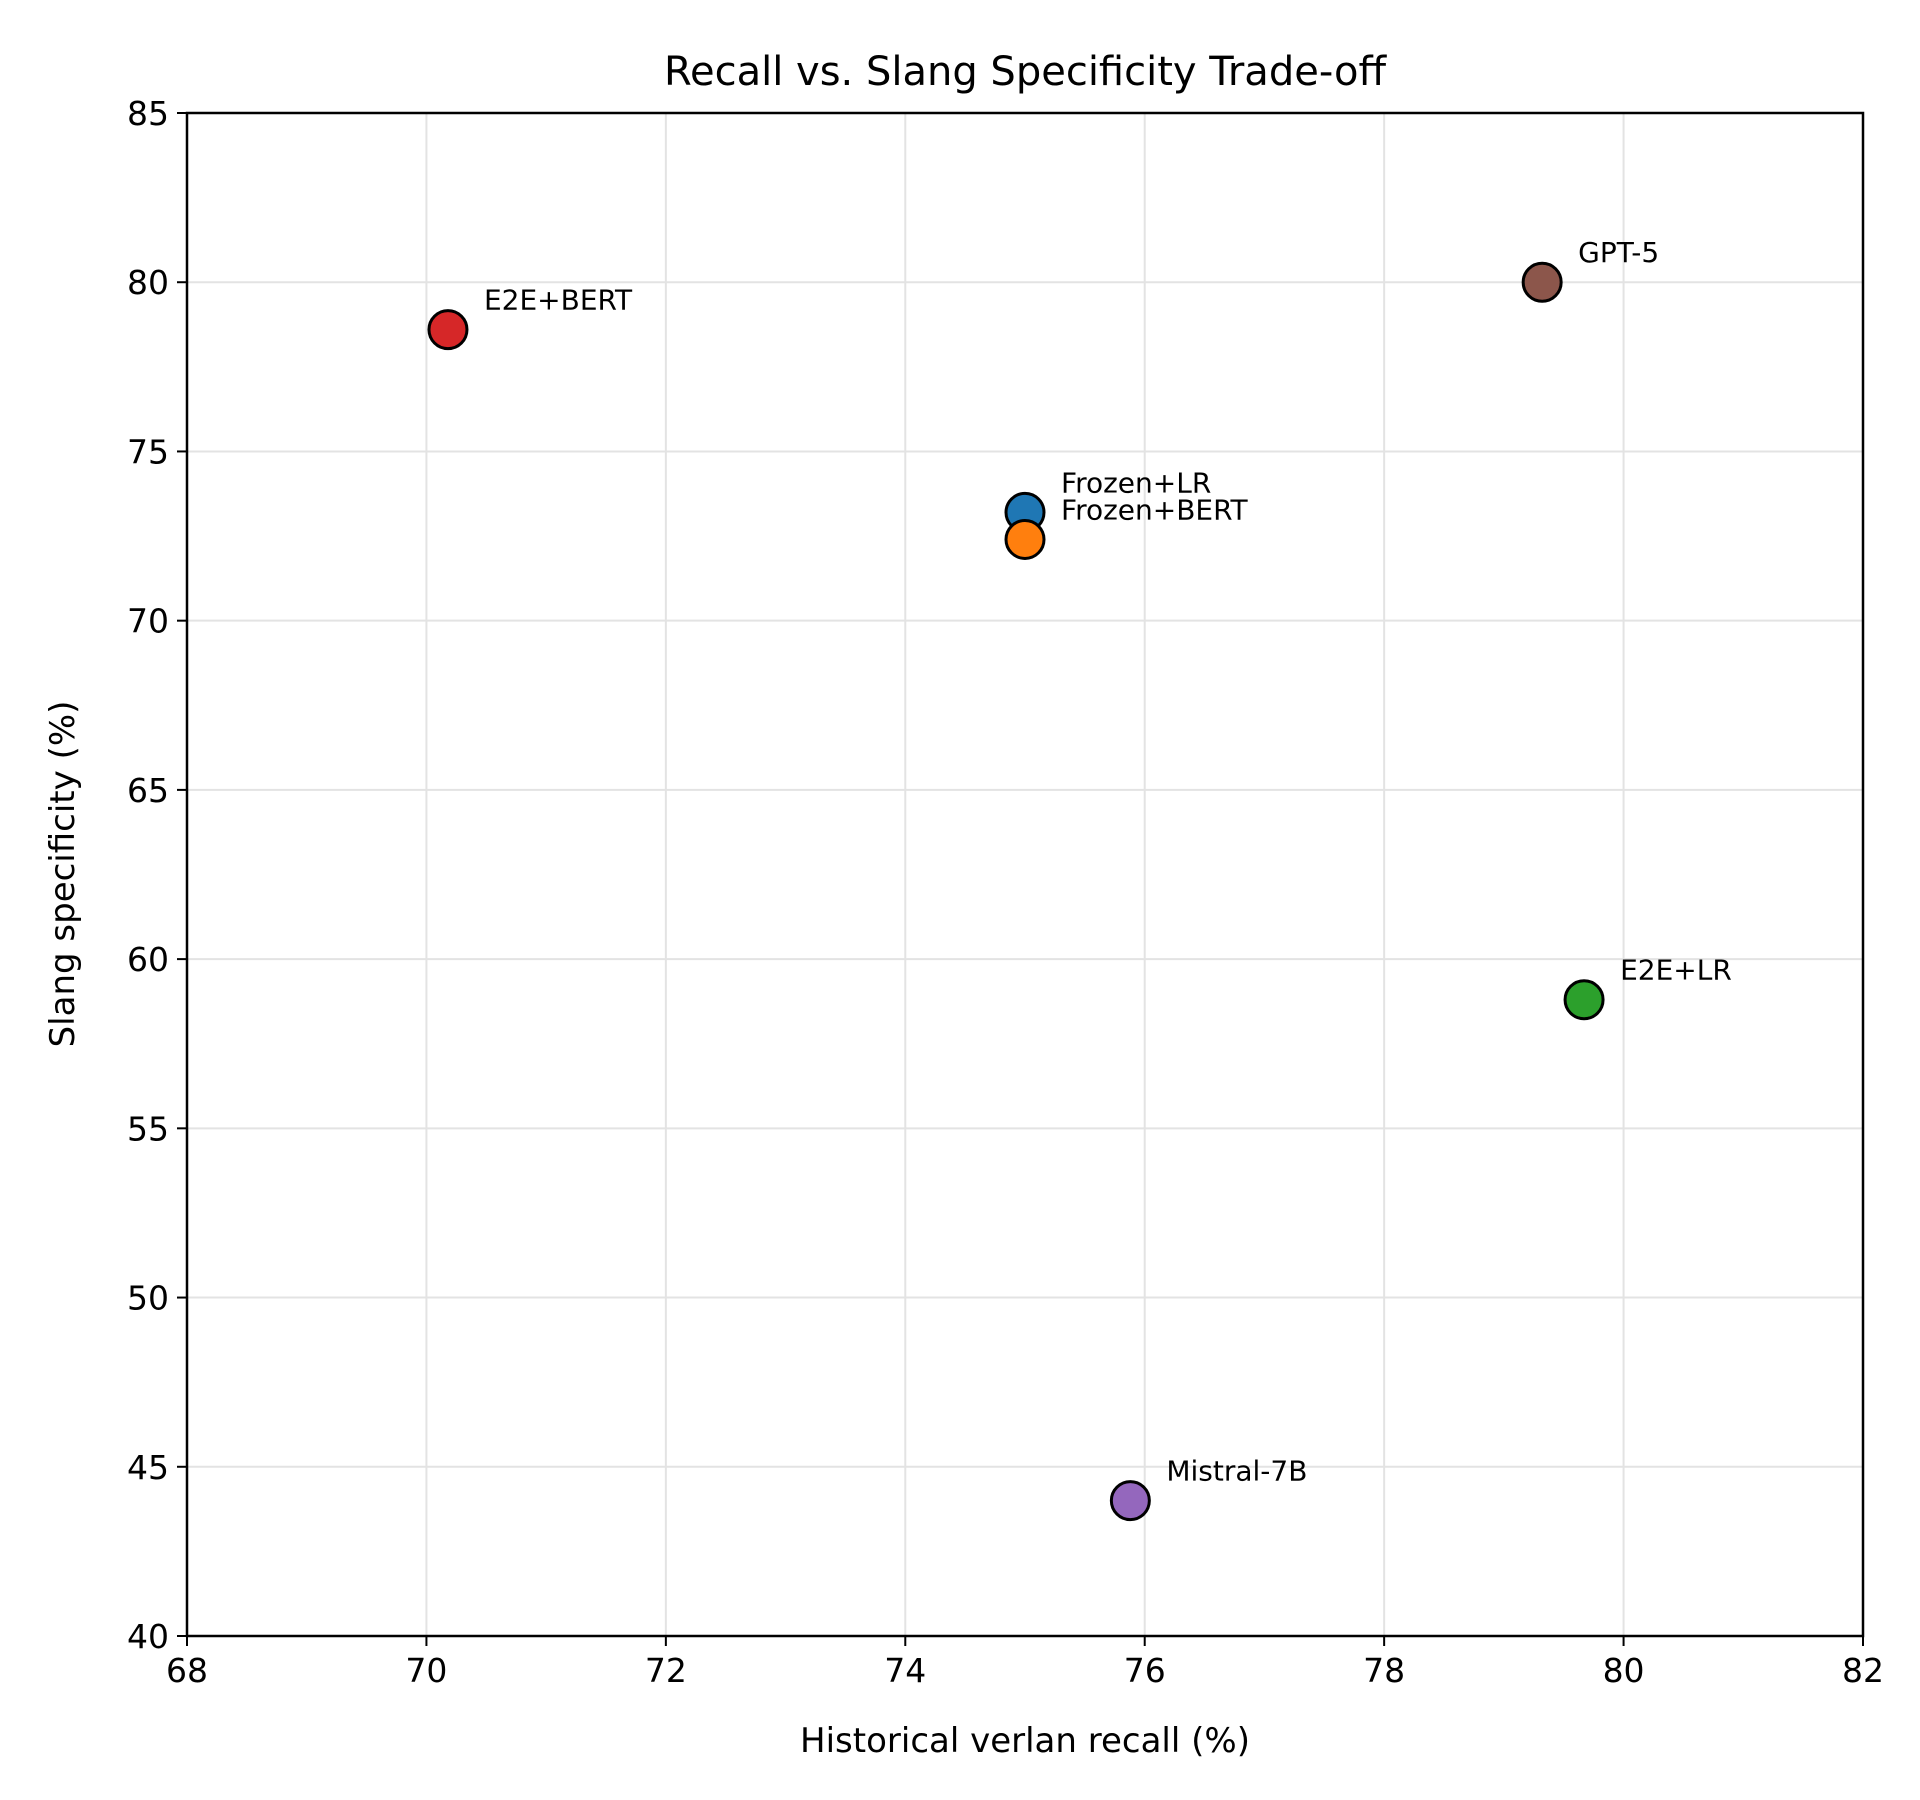 Image resolution: width=1920 pixels, height=1800 pixels. I want to click on y-tick-label: 65, so click(148, 790).